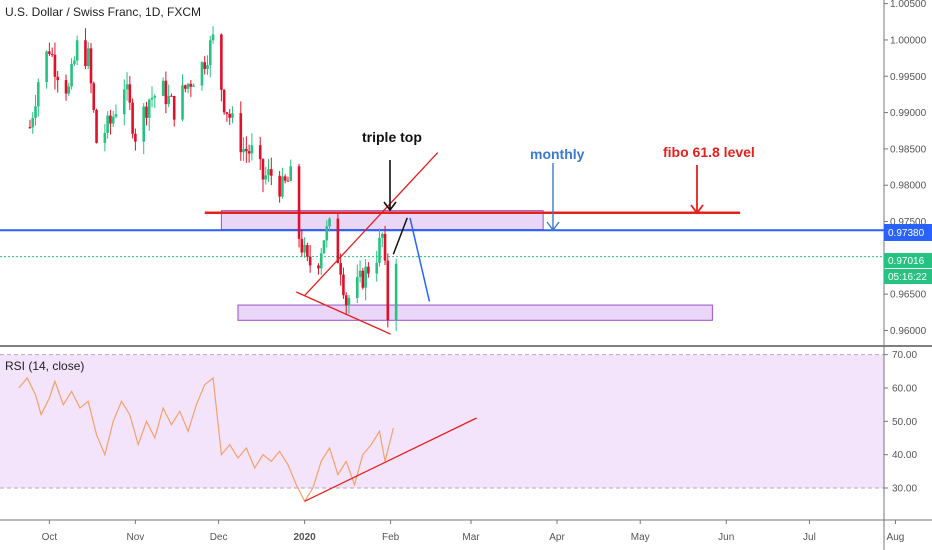 The width and height of the screenshot is (932, 550). What do you see at coordinates (206, 439) in the screenshot?
I see `rsi-line` at bounding box center [206, 439].